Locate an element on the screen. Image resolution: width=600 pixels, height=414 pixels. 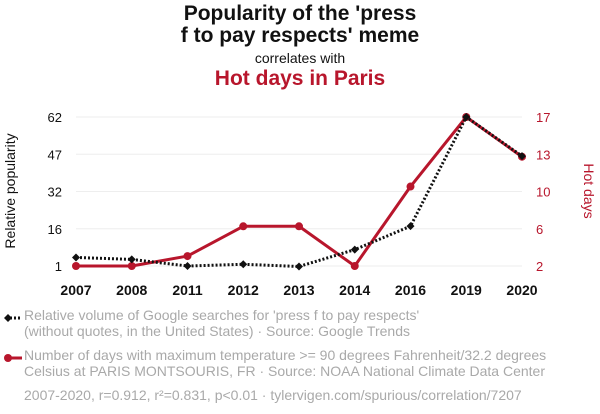
y-right-tick-label: 6 is located at coordinates (539, 229).